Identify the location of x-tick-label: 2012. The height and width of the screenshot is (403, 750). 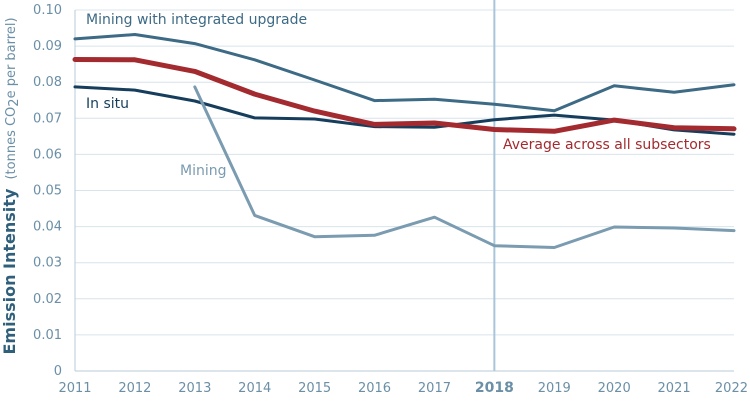
(134, 388).